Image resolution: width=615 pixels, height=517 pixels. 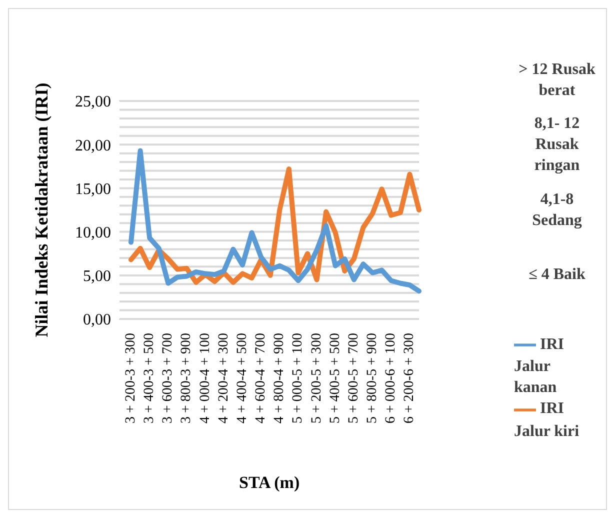 I want to click on x-tick-label: 4 + 600-4 + 700, so click(x=261, y=378).